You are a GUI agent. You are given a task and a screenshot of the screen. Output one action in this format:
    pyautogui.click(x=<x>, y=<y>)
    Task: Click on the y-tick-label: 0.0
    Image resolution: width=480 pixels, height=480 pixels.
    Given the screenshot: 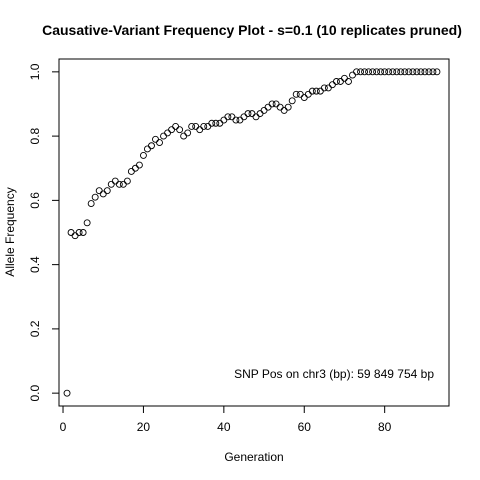 What is the action you would take?
    pyautogui.click(x=35, y=392)
    